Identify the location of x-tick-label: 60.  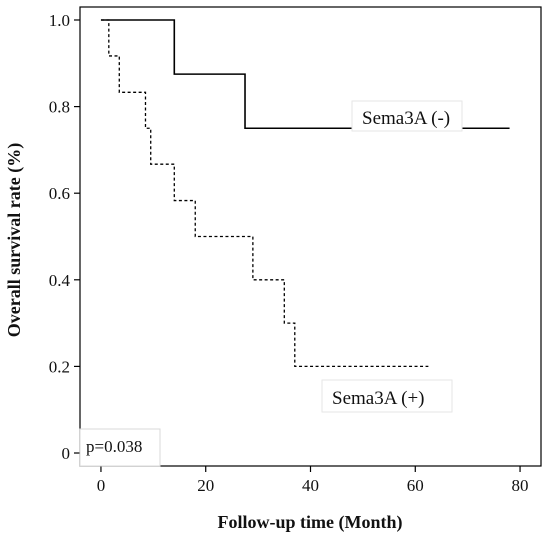
(415, 485).